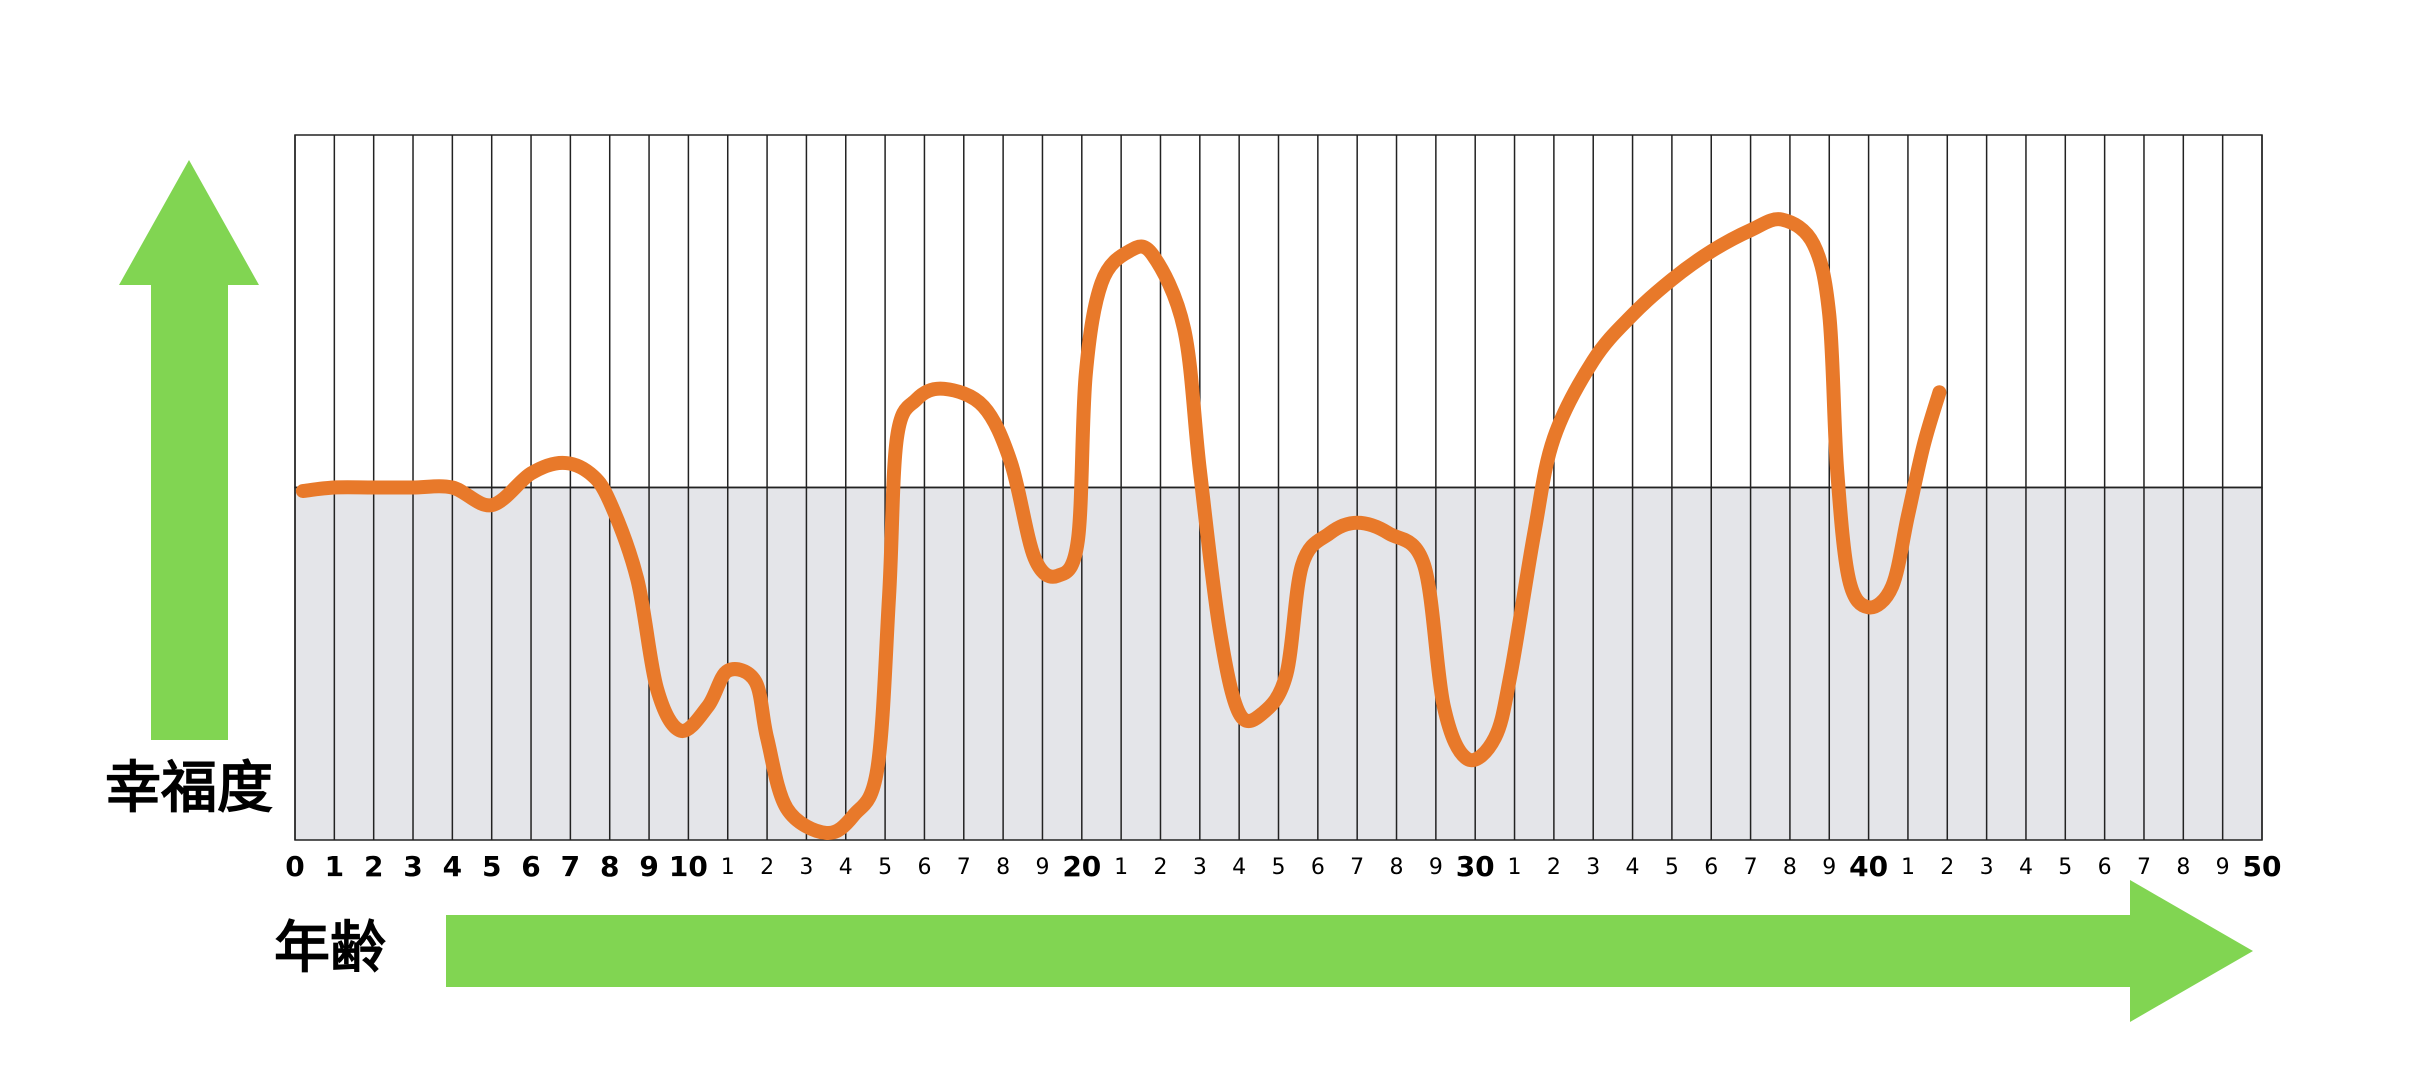 This screenshot has width=2430, height=1070. What do you see at coordinates (2262, 866) in the screenshot?
I see `x-tick-label: 50` at bounding box center [2262, 866].